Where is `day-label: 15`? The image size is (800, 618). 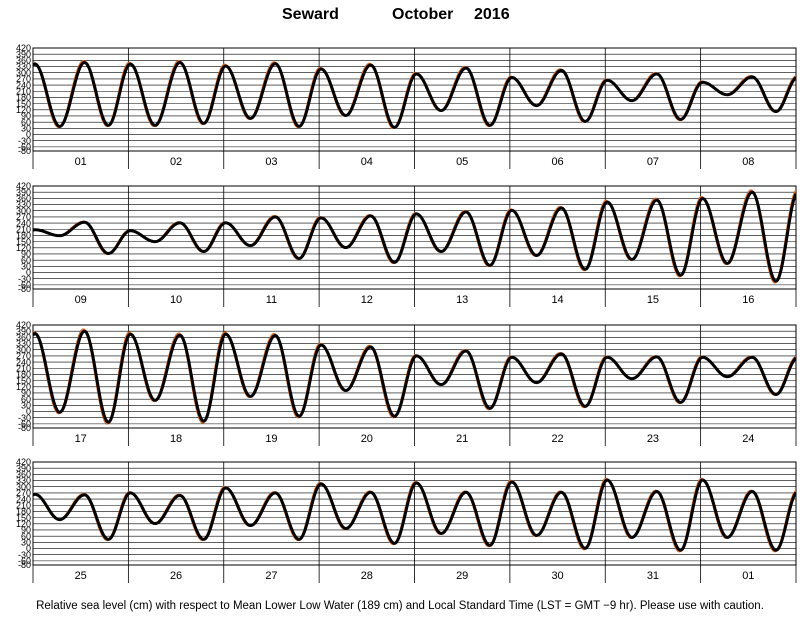
day-label: 15 is located at coordinates (653, 300).